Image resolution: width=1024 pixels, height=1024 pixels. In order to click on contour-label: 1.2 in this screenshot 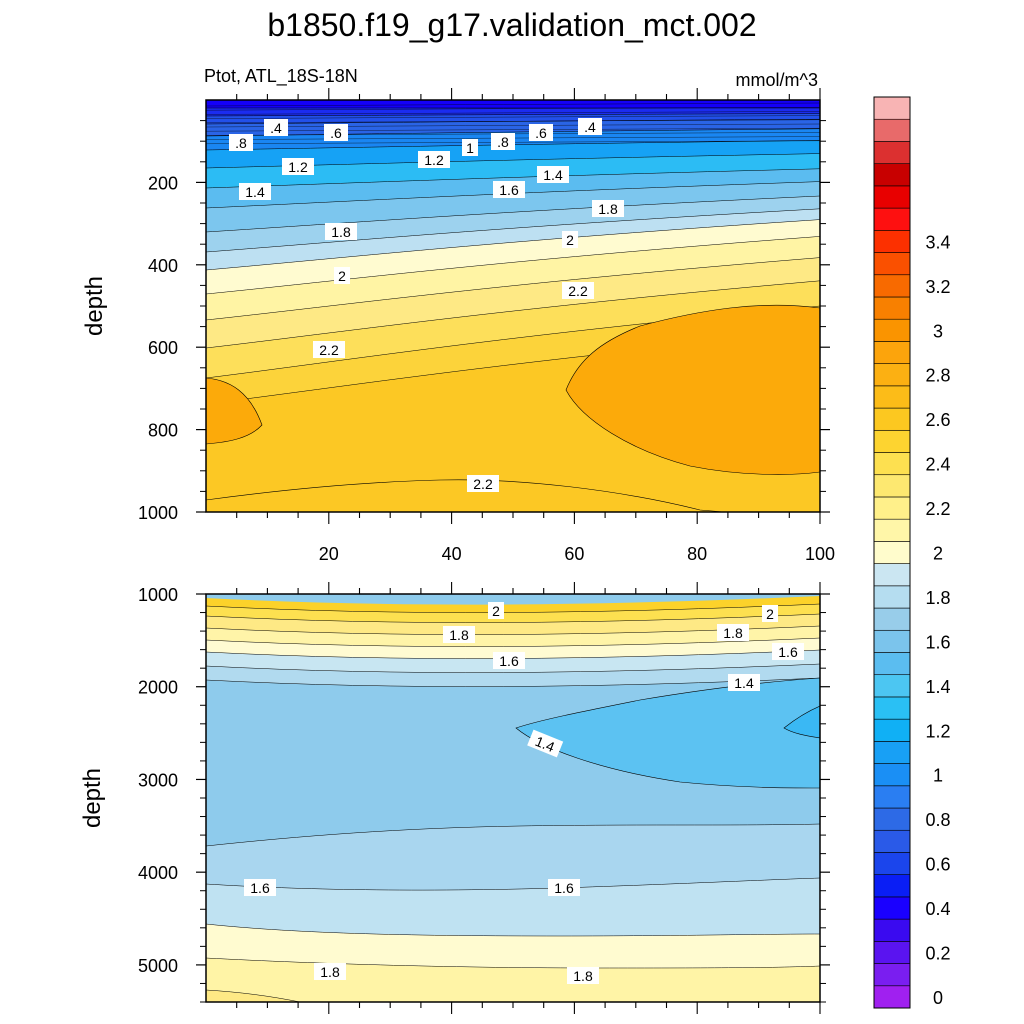, I will do `click(298, 167)`.